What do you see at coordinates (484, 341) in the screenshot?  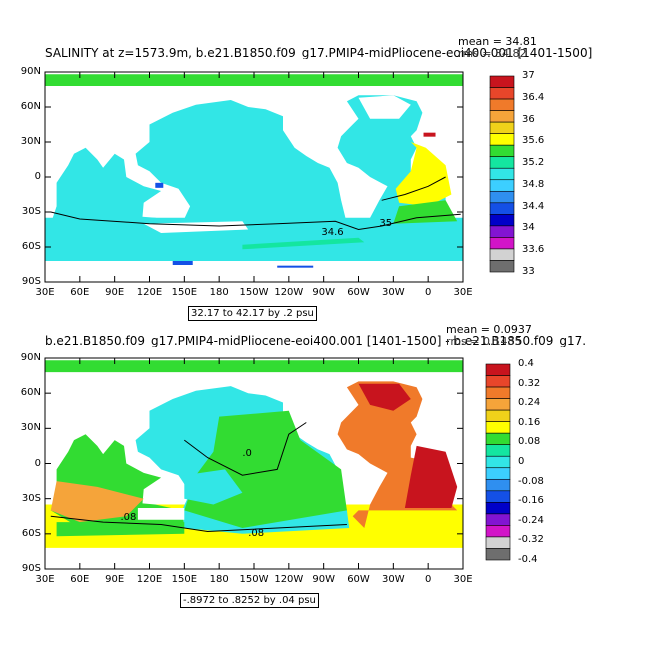 I see `panel2-rms: rms = 0.1435` at bounding box center [484, 341].